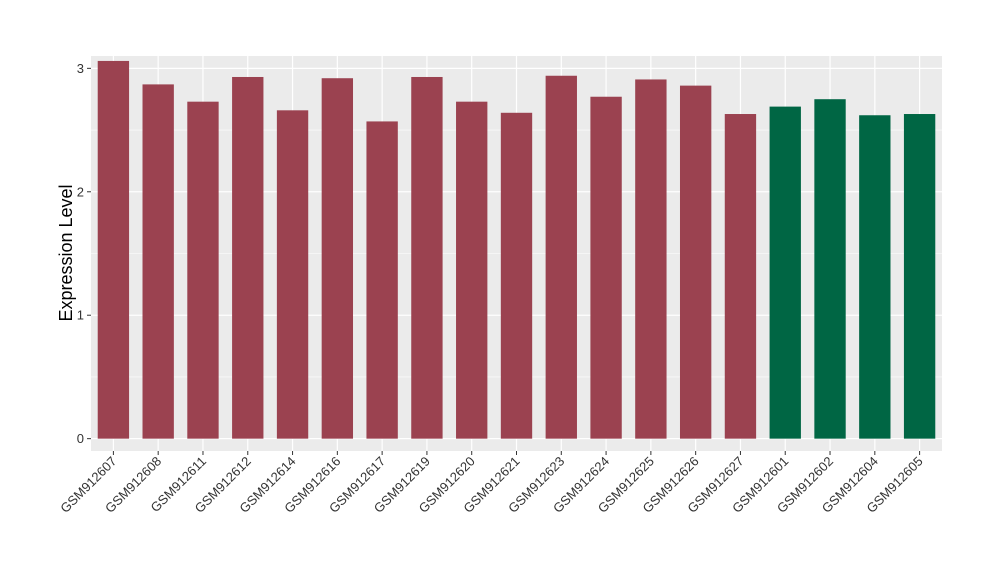 Image resolution: width=1000 pixels, height=580 pixels. What do you see at coordinates (382, 280) in the screenshot?
I see `bar-GSM912617` at bounding box center [382, 280].